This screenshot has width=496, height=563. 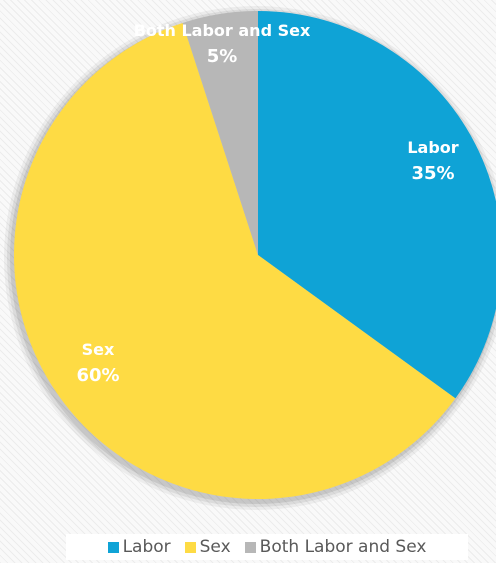 What do you see at coordinates (250, 547) in the screenshot?
I see `legend-swatch-both` at bounding box center [250, 547].